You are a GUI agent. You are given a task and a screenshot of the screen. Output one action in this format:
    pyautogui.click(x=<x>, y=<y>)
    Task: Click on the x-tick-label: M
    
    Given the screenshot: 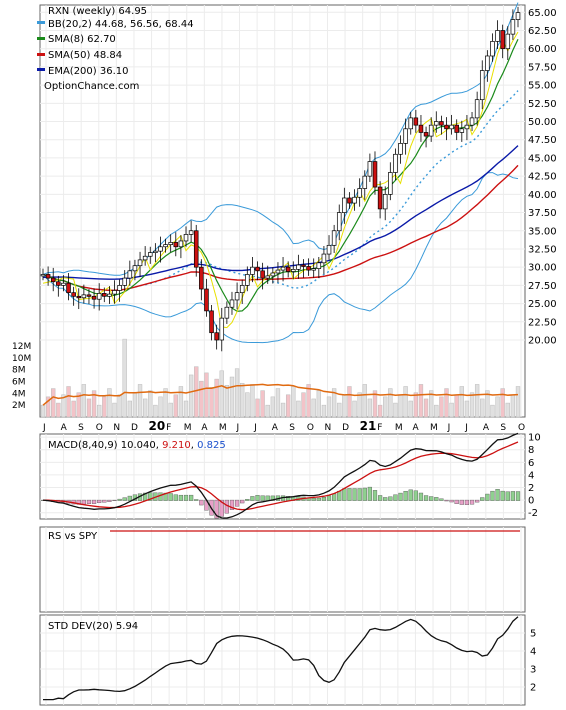 What is the action you would take?
    pyautogui.click(x=188, y=428)
    